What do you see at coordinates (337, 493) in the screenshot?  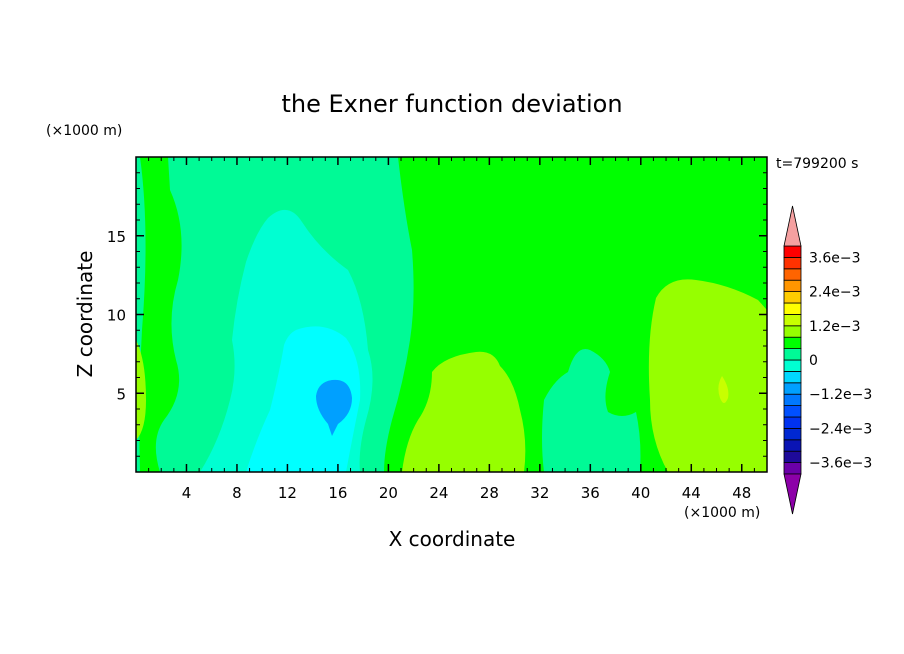 I see `x-tick-label: 16` at bounding box center [337, 493].